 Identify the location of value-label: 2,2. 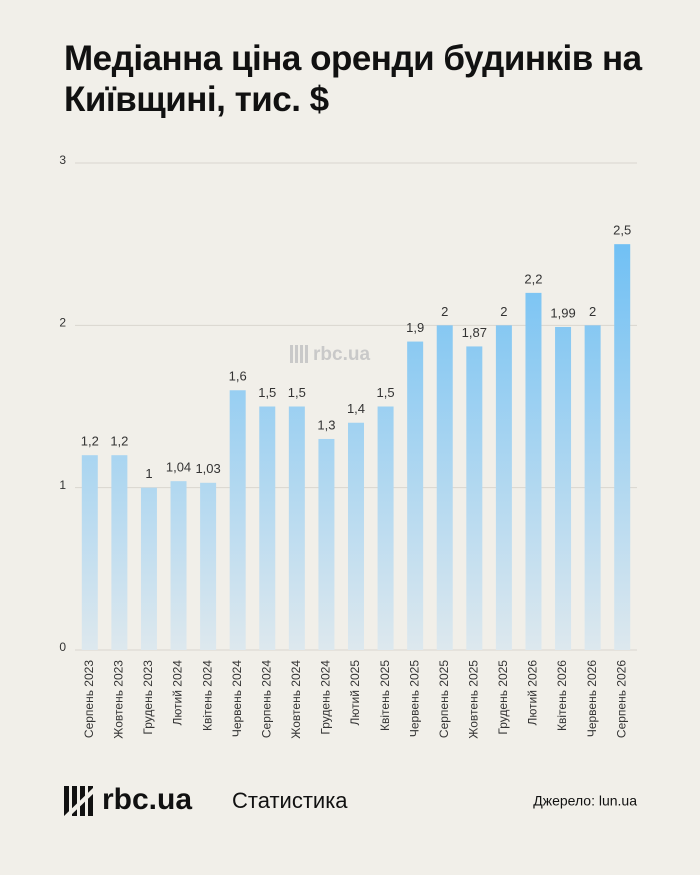
(533, 278).